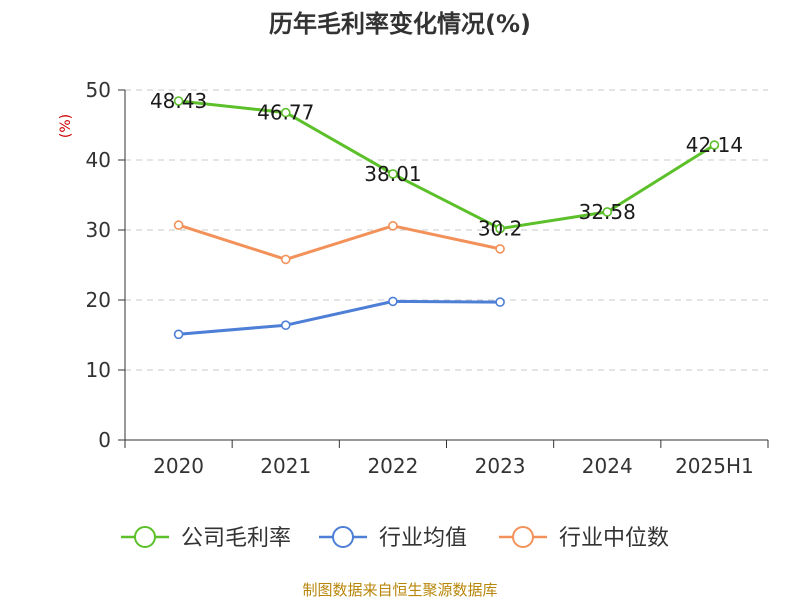  I want to click on y-axis-label: (%), so click(66, 126).